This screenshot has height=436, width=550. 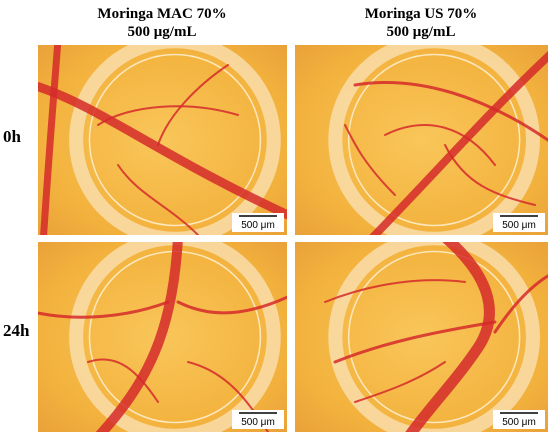 What do you see at coordinates (16, 330) in the screenshot?
I see `row-label: 24h` at bounding box center [16, 330].